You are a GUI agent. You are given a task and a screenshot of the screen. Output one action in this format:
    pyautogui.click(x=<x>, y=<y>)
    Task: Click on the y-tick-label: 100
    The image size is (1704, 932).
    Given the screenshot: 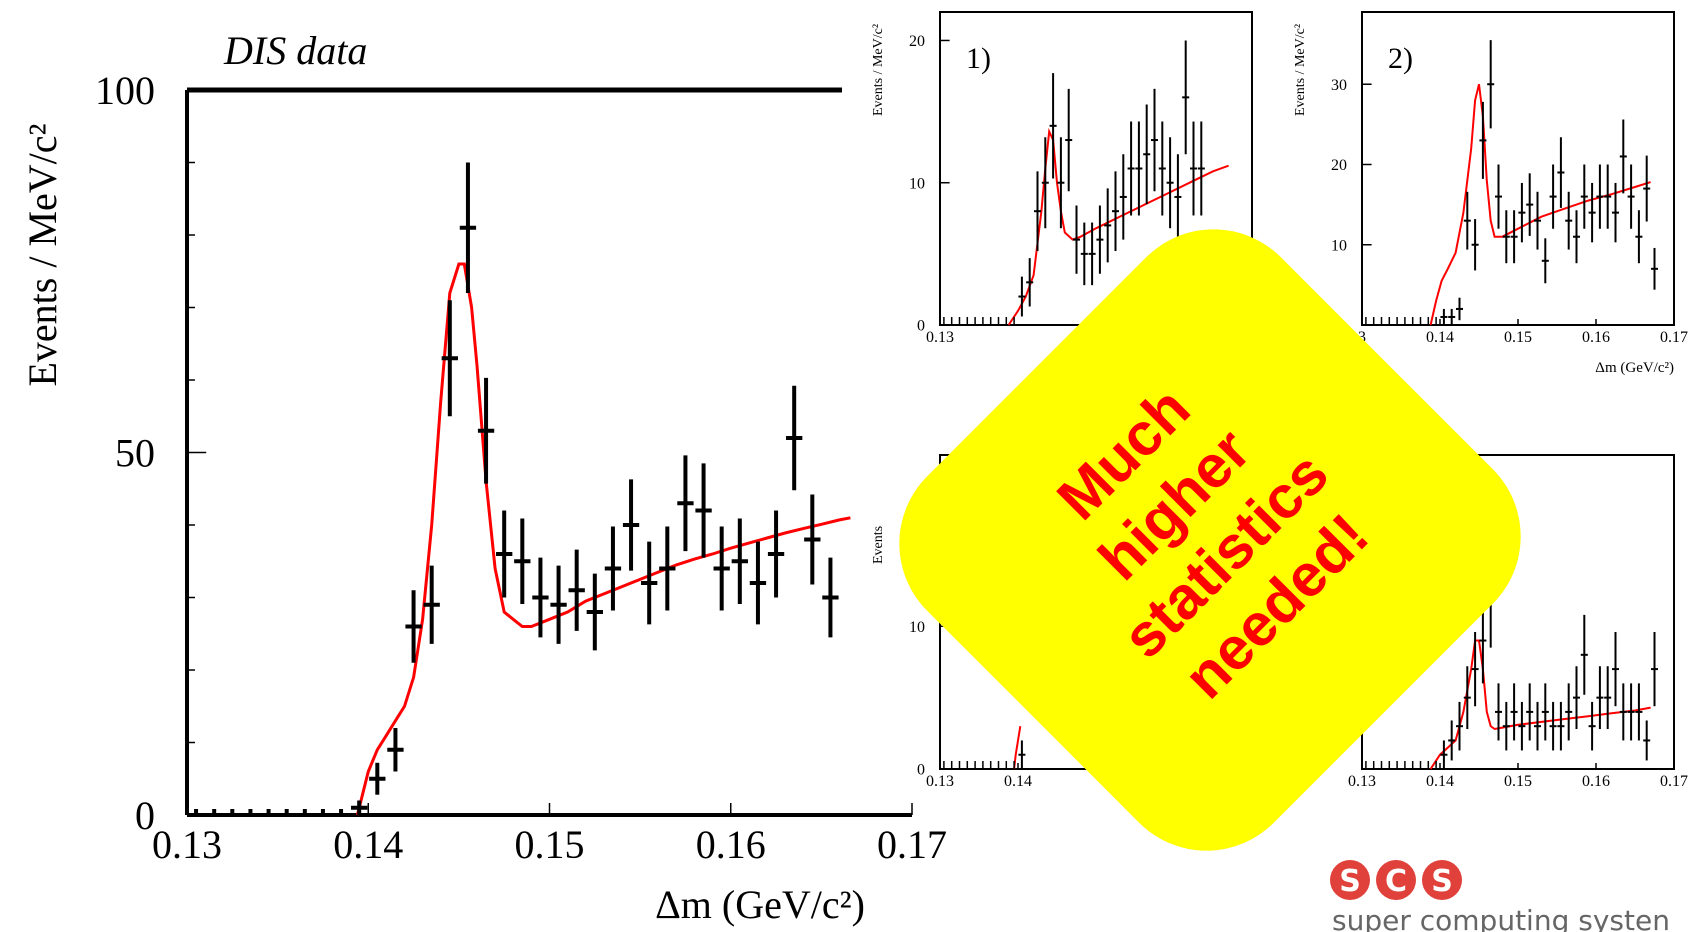 What is the action you would take?
    pyautogui.click(x=125, y=90)
    